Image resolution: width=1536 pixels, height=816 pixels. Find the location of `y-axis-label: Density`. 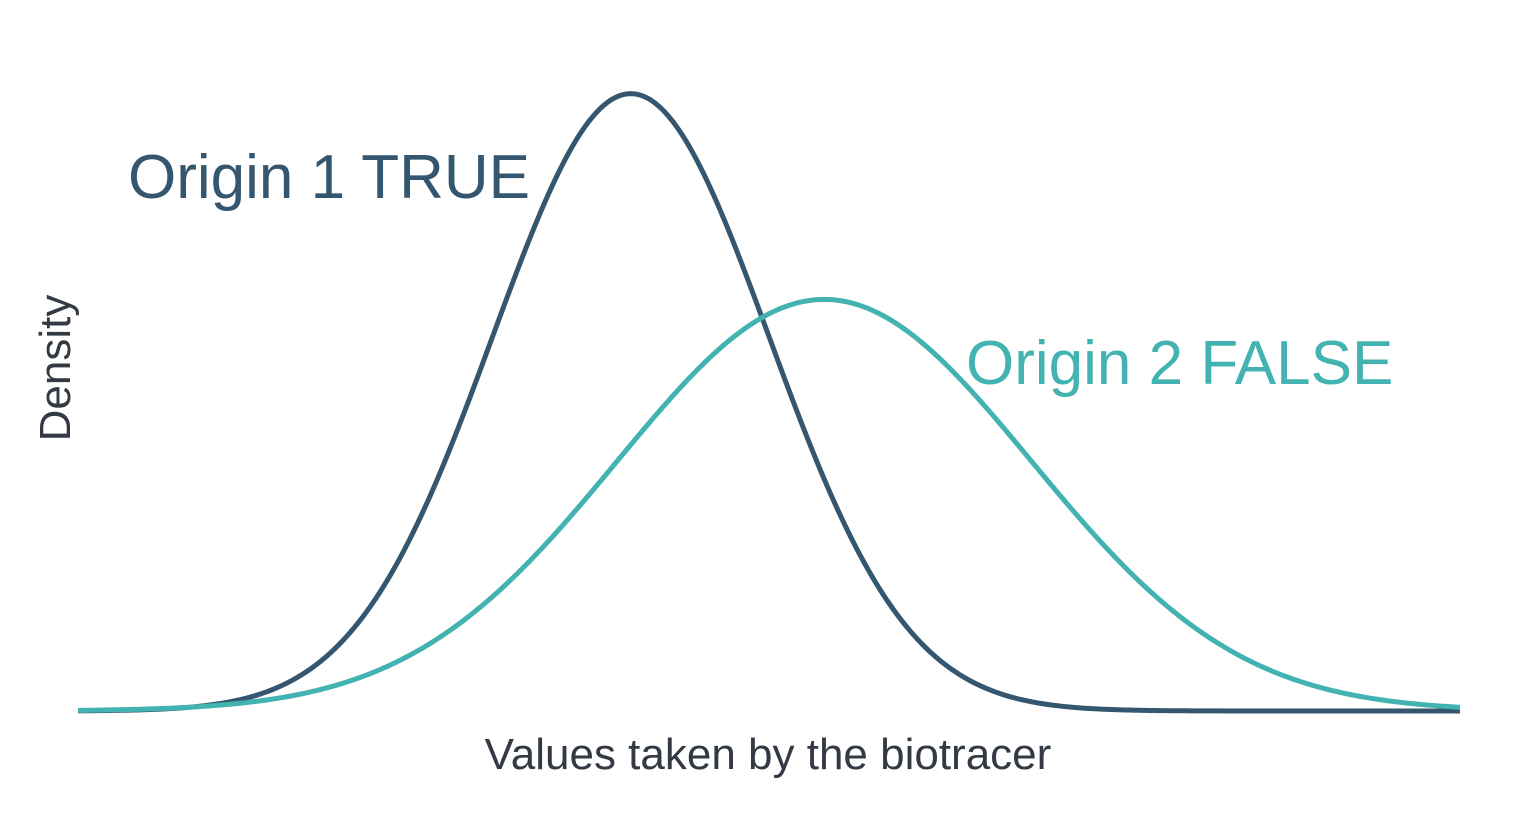

y-axis-label: Density is located at coordinates (55, 368).